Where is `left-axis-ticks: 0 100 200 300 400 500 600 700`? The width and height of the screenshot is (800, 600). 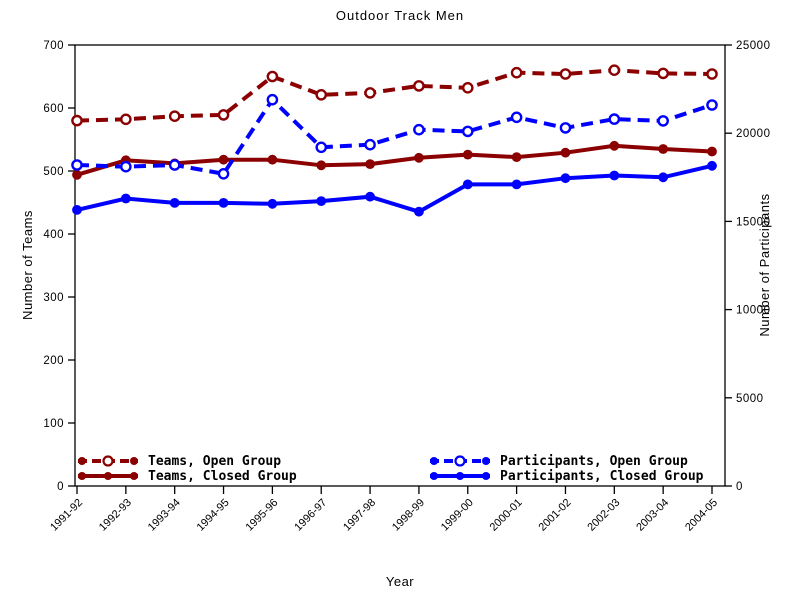 left-axis-ticks: 0 100 200 300 400 500 600 700 is located at coordinates (59, 266).